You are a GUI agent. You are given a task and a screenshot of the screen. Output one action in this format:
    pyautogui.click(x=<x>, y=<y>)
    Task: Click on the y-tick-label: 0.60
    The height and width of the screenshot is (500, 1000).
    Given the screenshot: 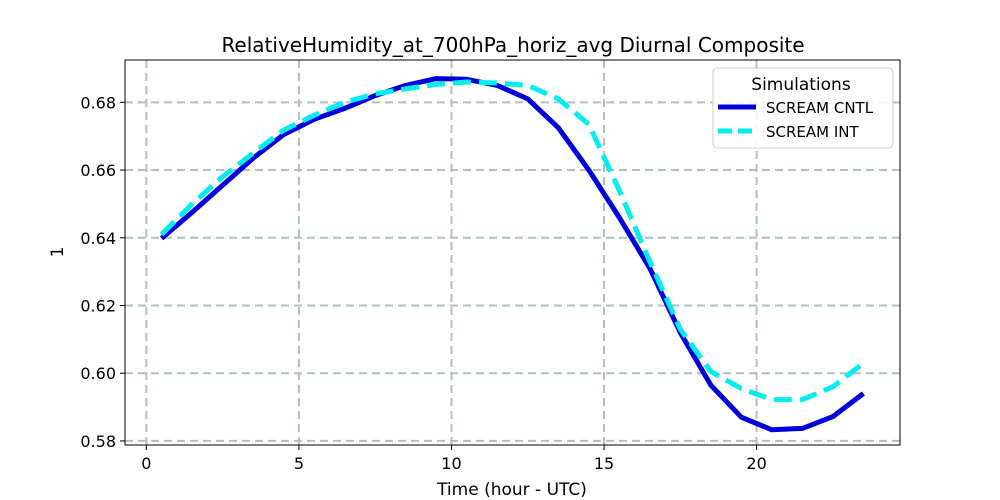 What is the action you would take?
    pyautogui.click(x=98, y=373)
    